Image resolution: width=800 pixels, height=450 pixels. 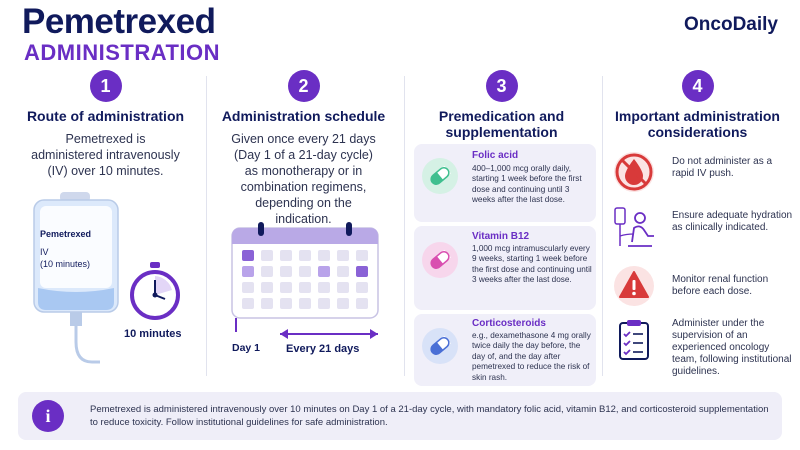 I want to click on consideration-item: Monitor renal function before each dose., so click(x=702, y=286).